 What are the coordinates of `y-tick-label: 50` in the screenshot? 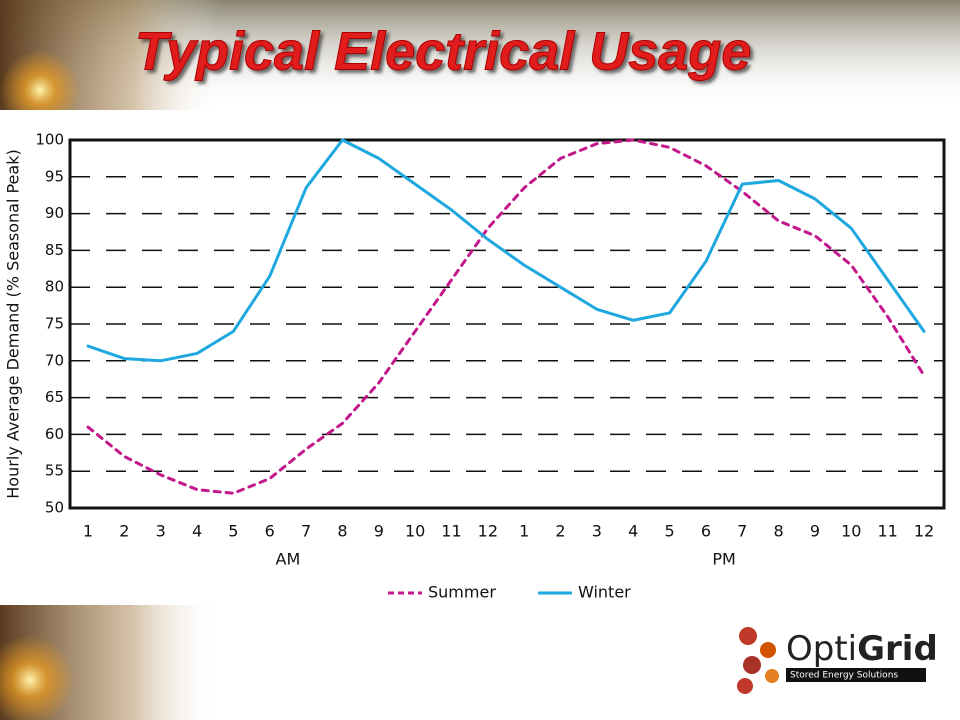 It's located at (54, 508).